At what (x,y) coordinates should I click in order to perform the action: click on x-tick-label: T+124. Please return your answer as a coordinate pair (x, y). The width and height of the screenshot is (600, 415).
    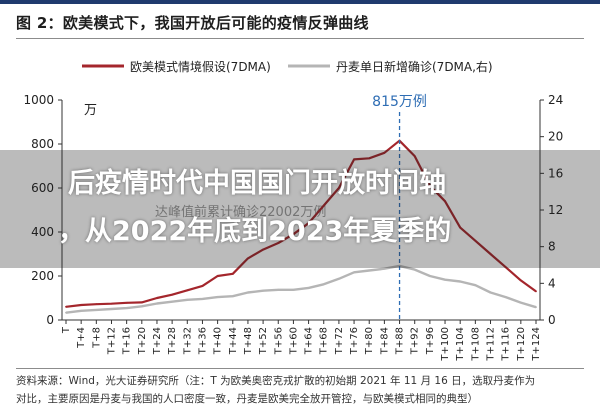
    Looking at the image, I should click on (536, 344).